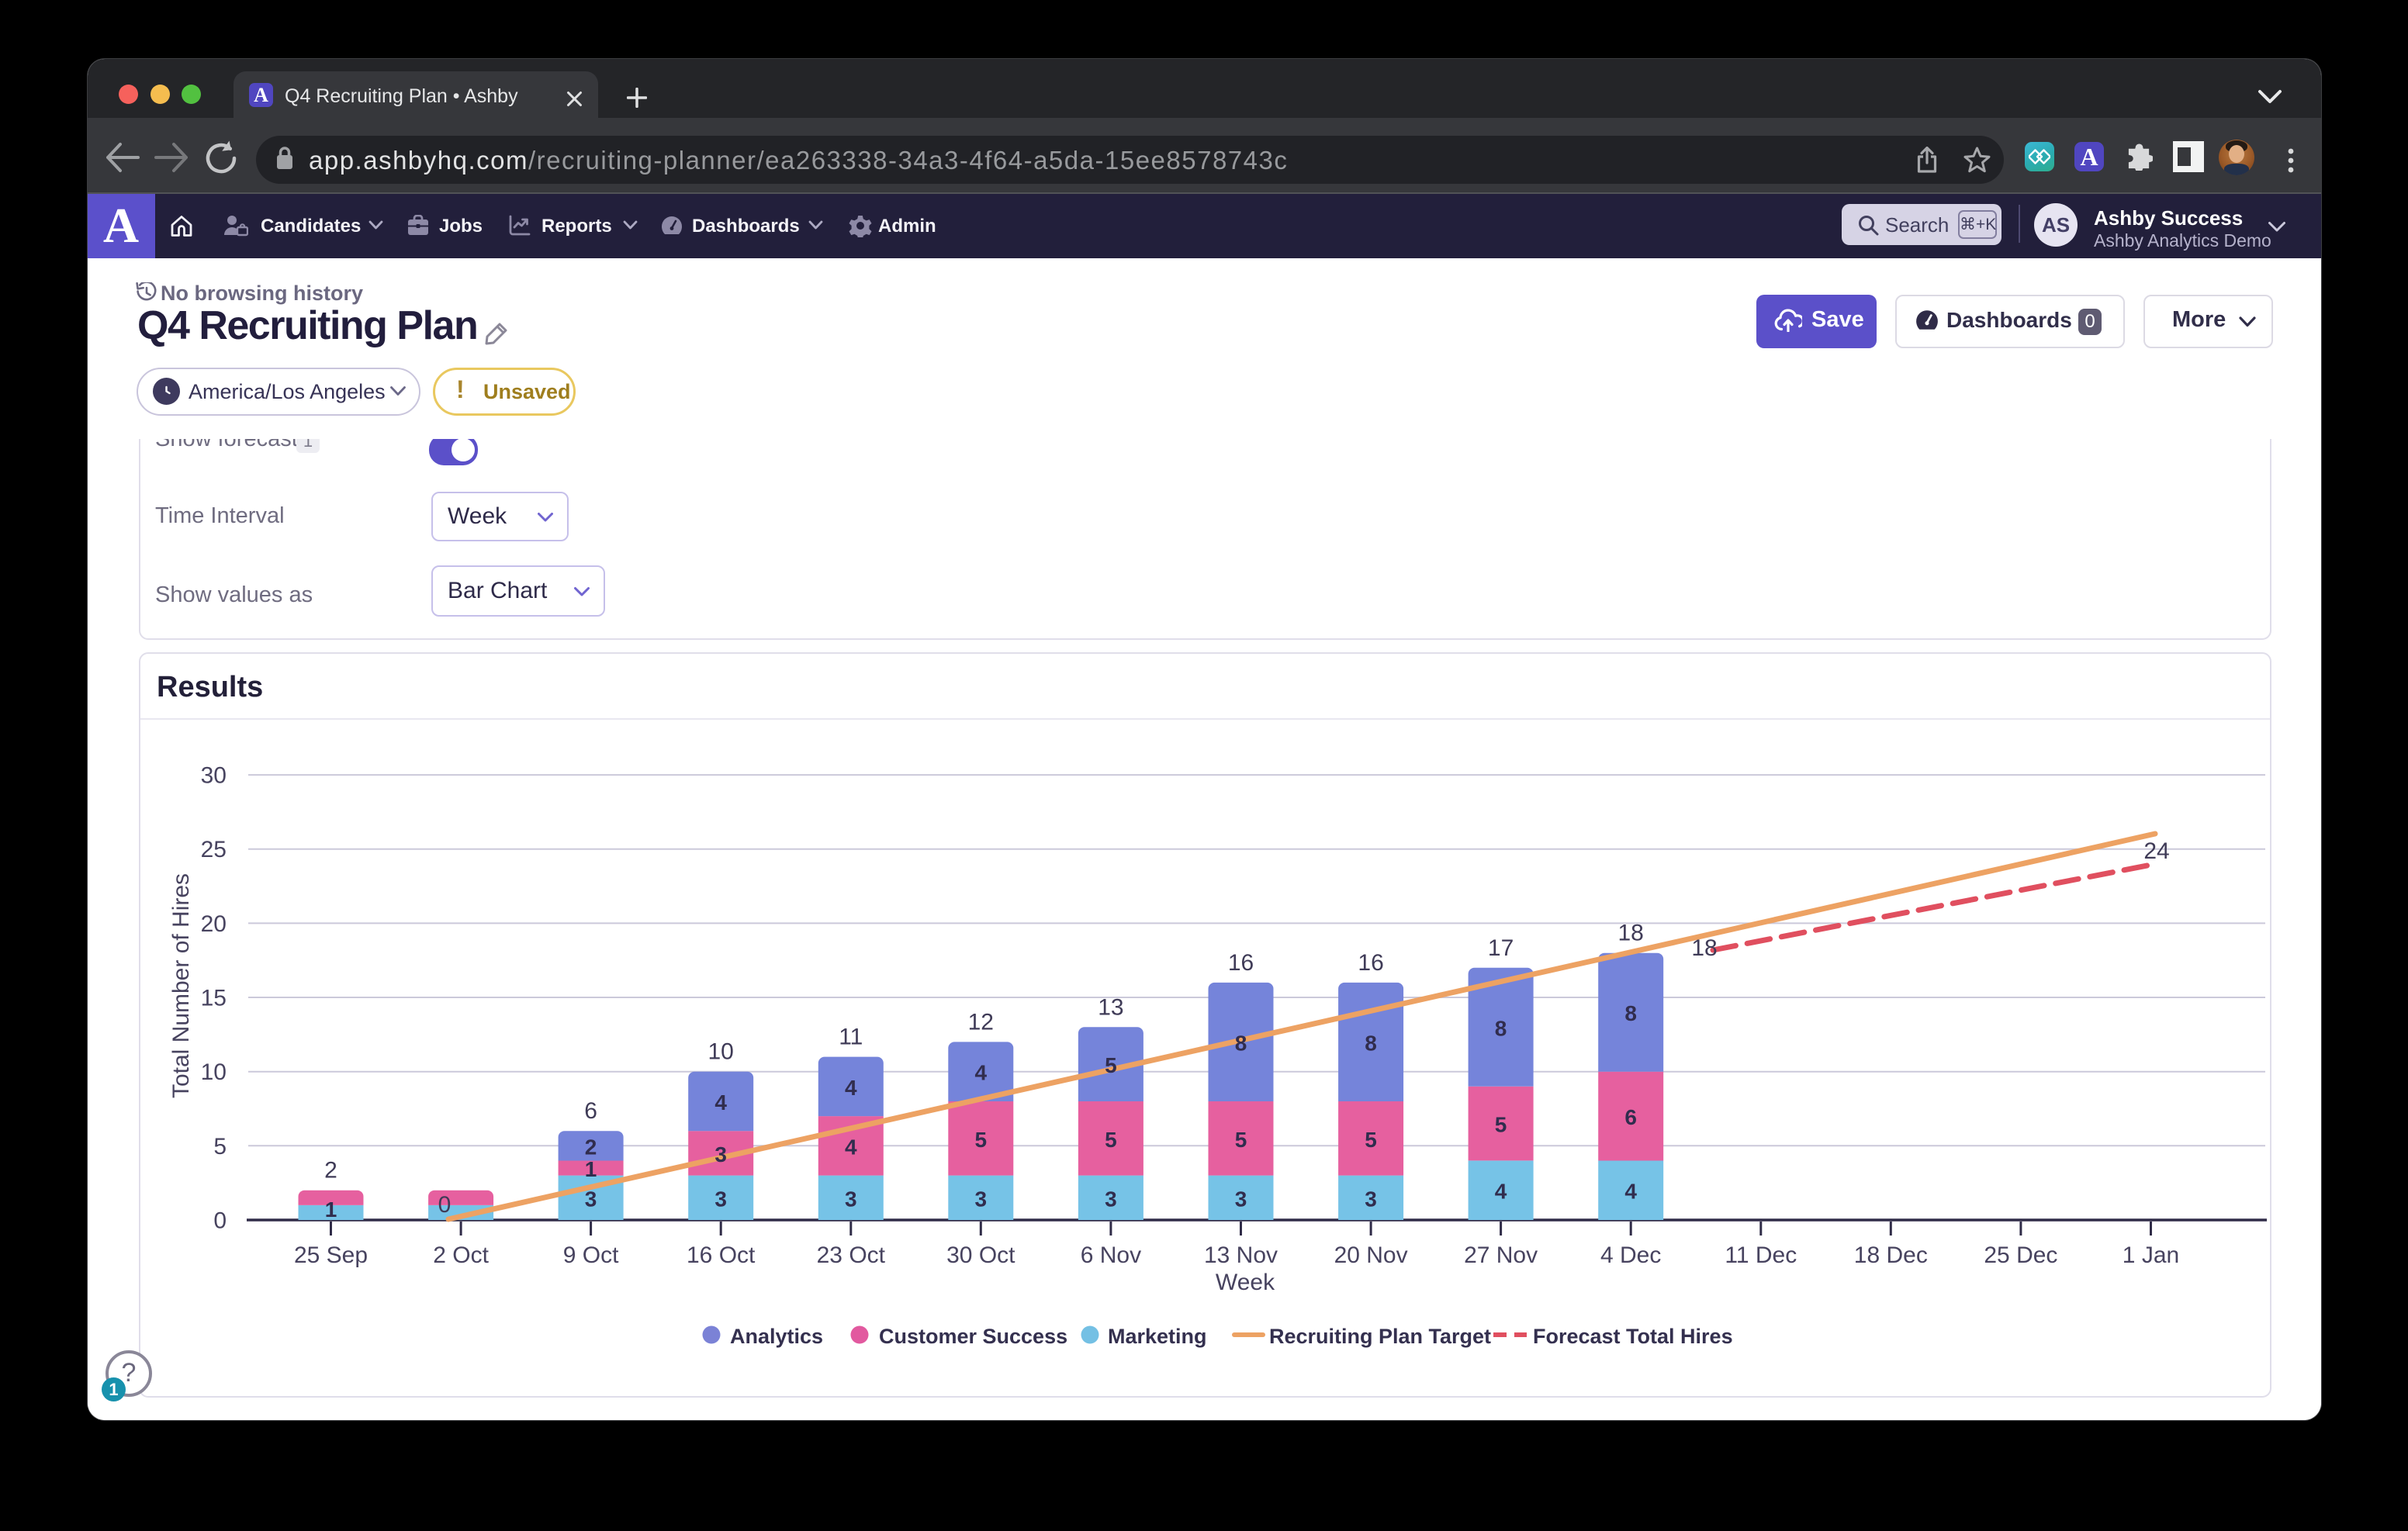 The width and height of the screenshot is (2408, 1531). Describe the element at coordinates (1157, 1336) in the screenshot. I see `svg-text: Marketing` at that location.